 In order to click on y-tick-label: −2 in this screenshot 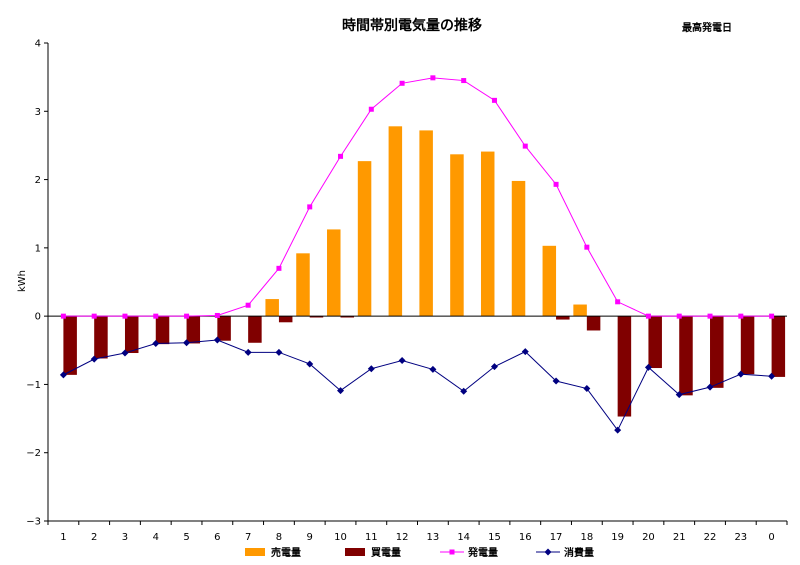, I will do `click(33, 453)`.